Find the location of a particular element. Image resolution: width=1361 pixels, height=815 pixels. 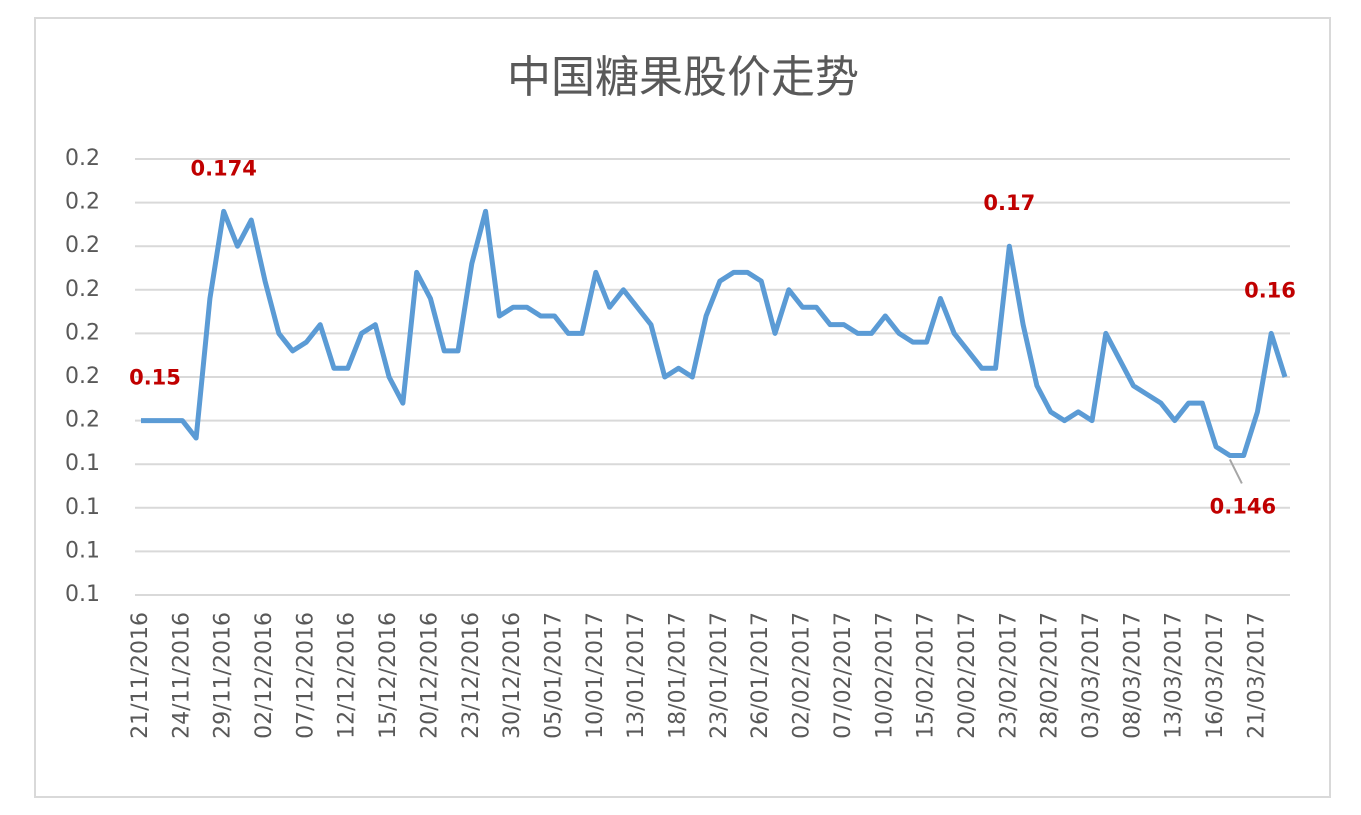

x-tick-label: 12/12/2016 is located at coordinates (347, 675).